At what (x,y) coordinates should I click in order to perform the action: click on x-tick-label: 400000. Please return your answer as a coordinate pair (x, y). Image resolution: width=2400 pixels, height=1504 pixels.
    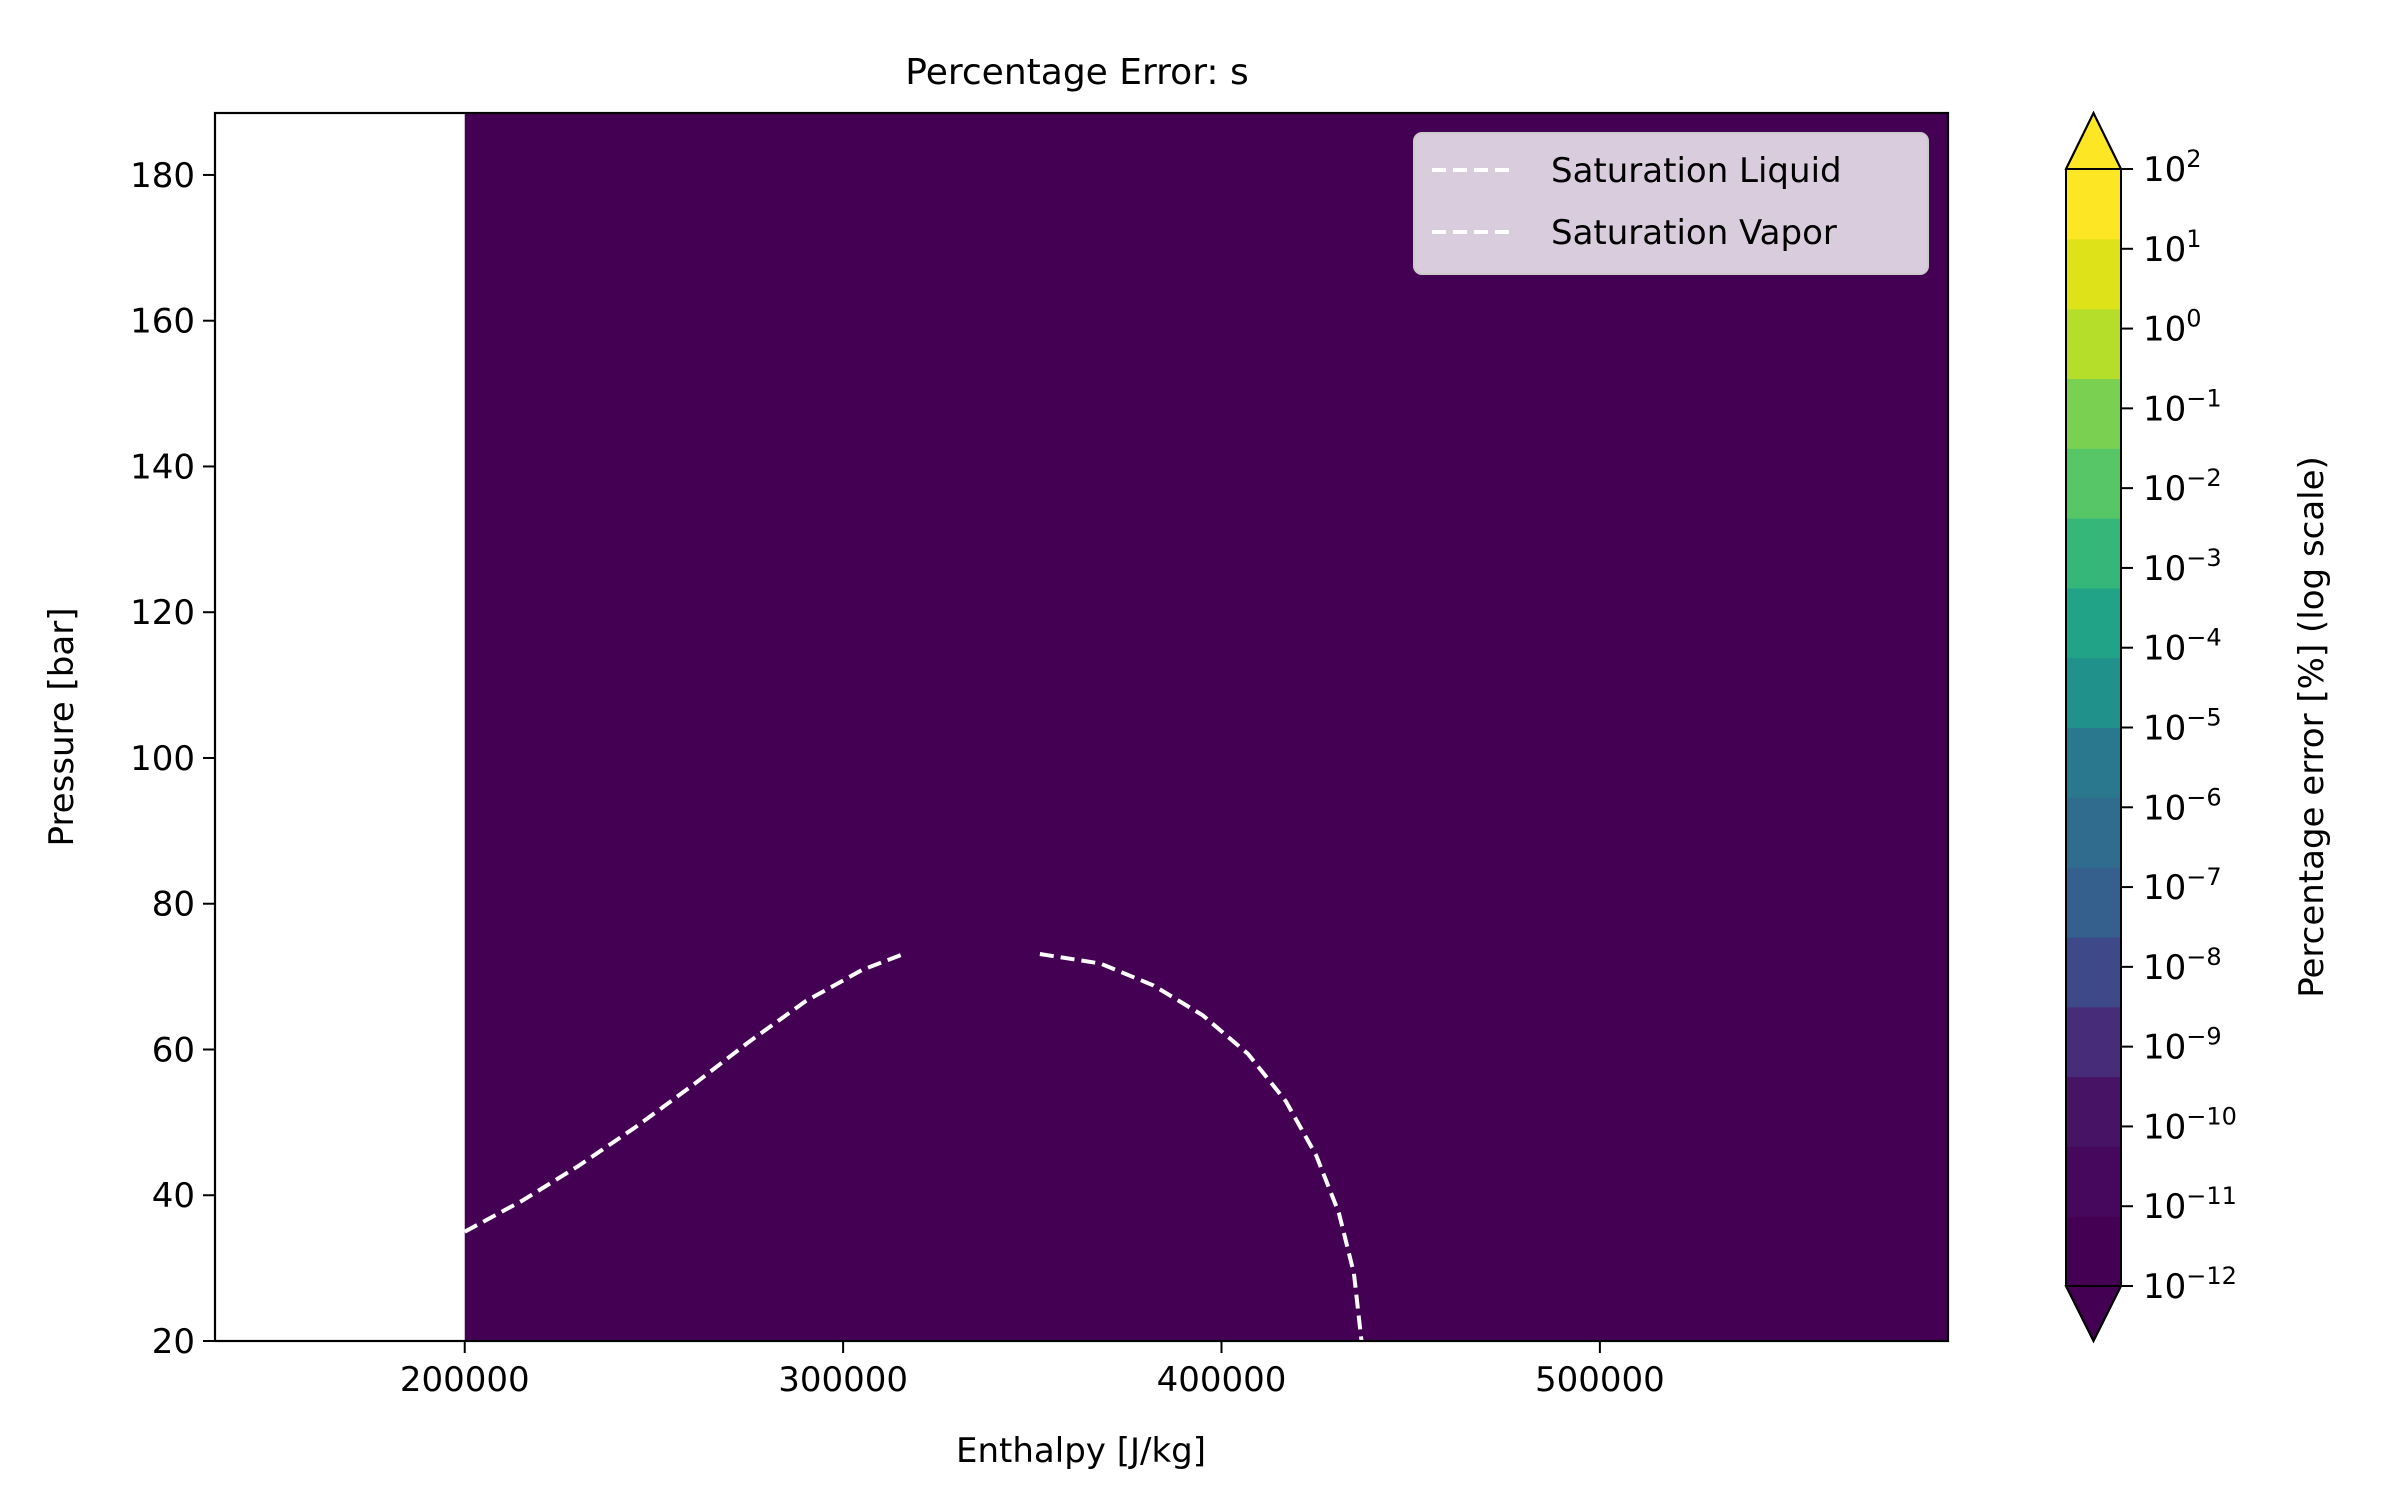
    Looking at the image, I should click on (1222, 1380).